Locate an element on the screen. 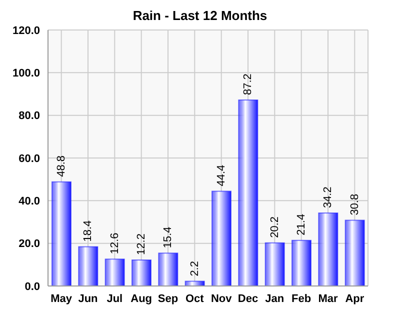  x-tick-label: Apr is located at coordinates (355, 298).